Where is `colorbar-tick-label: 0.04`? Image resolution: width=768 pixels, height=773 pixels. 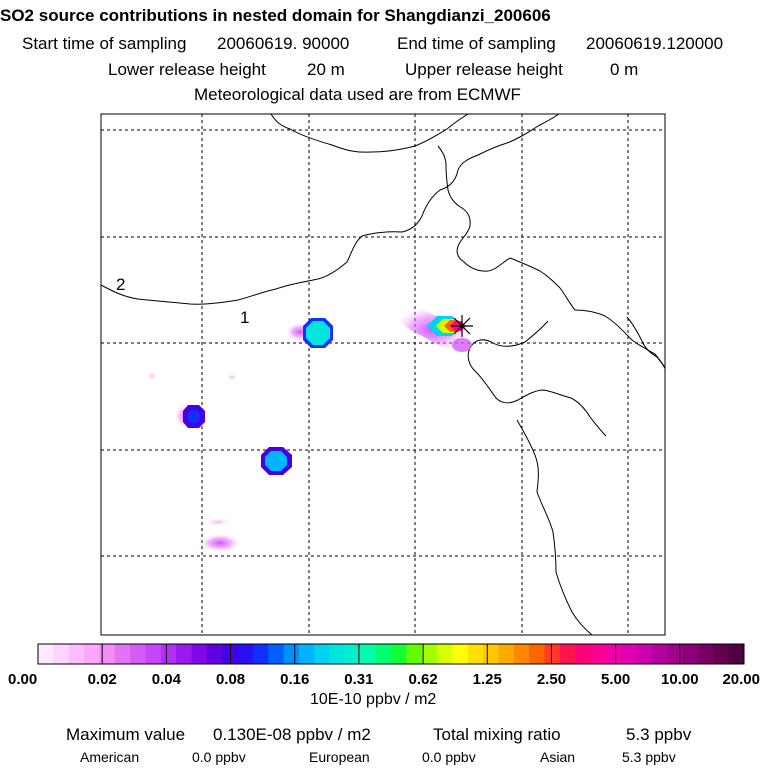 colorbar-tick-label: 0.04 is located at coordinates (167, 679).